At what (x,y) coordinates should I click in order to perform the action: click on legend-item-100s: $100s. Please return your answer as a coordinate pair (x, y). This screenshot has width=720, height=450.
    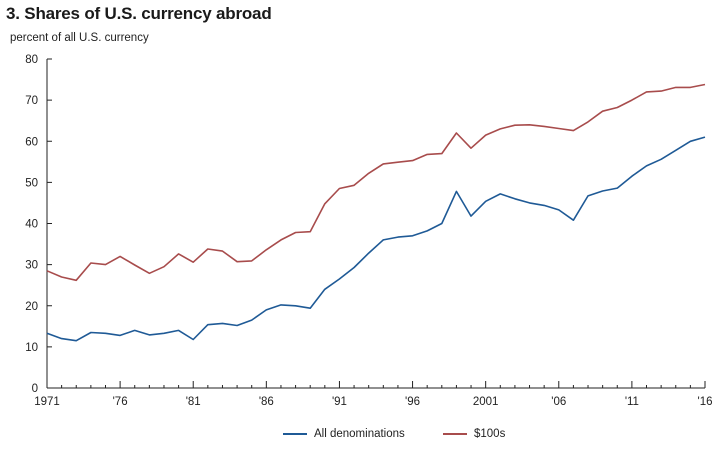
    Looking at the image, I should click on (474, 434).